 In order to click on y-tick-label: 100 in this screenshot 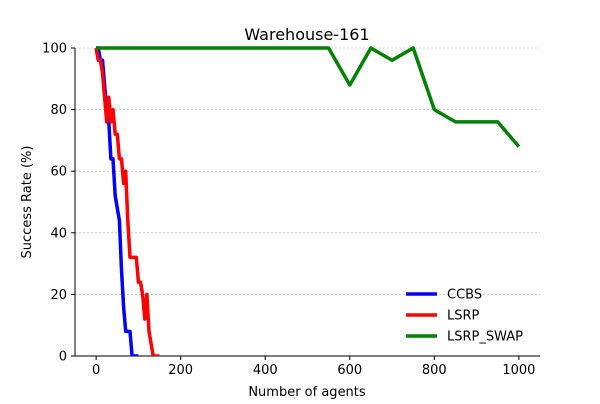, I will do `click(54, 49)`.